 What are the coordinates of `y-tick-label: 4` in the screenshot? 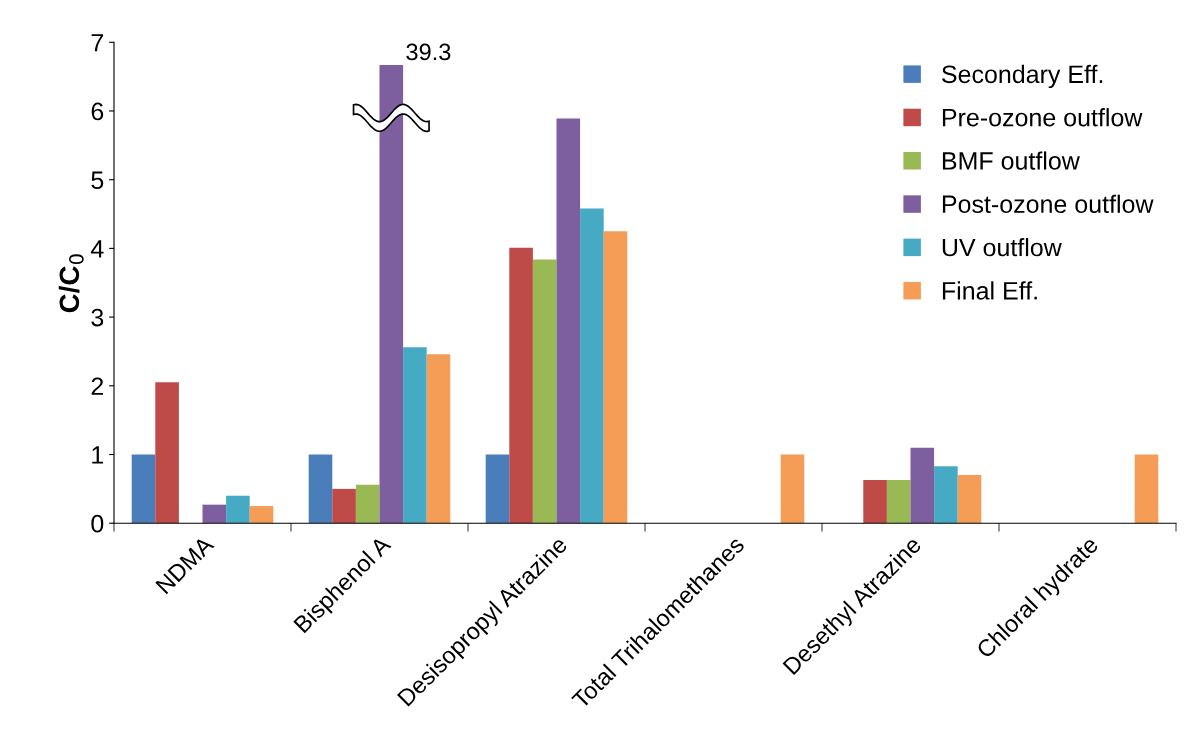 It's located at (97, 249).